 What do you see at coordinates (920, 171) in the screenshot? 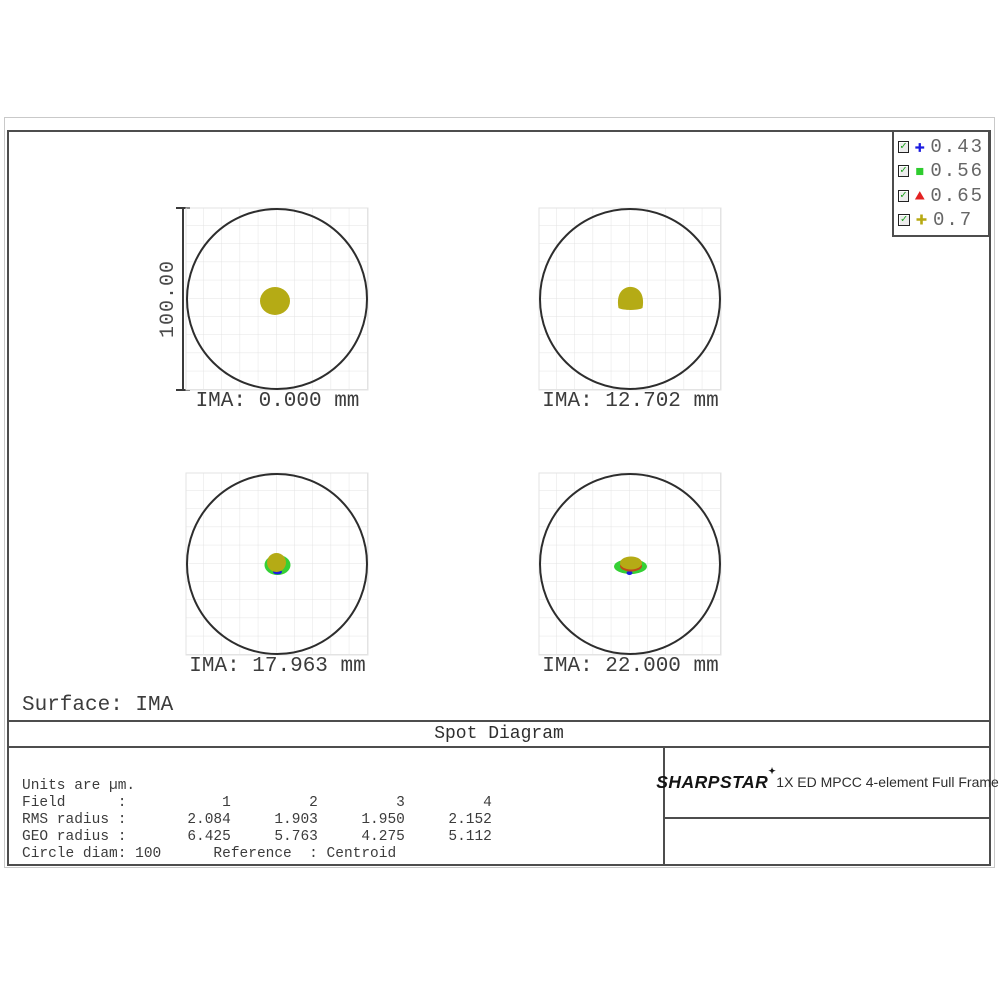
I see `square-marker-icon` at bounding box center [920, 171].